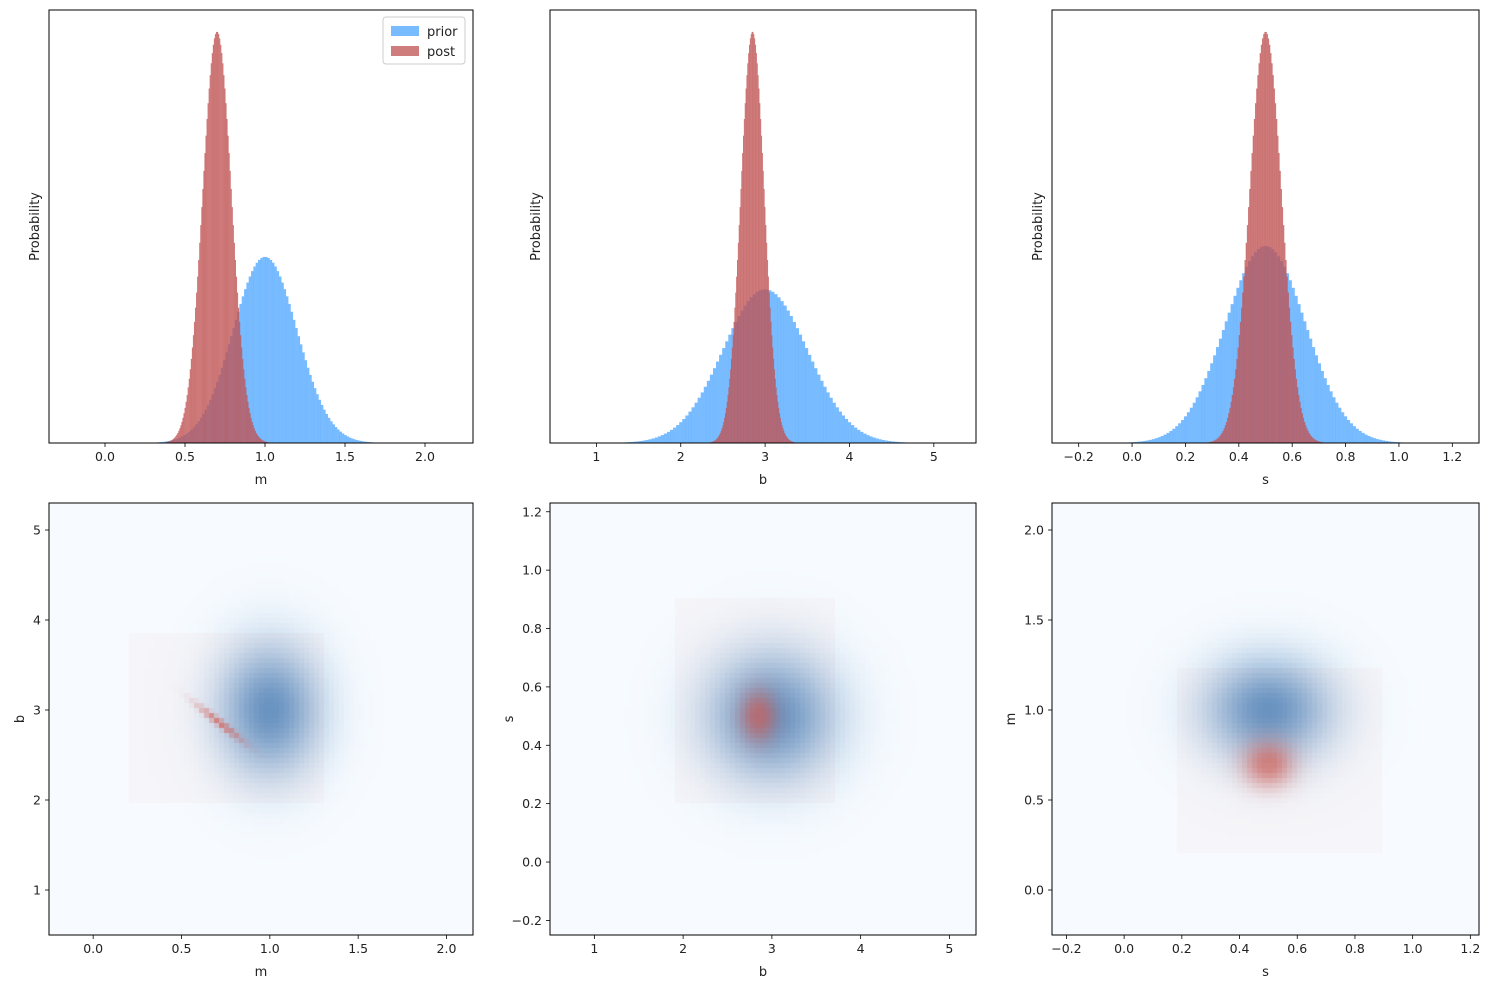  What do you see at coordinates (1413, 948) in the screenshot?
I see `x-tick-label: 1.0` at bounding box center [1413, 948].